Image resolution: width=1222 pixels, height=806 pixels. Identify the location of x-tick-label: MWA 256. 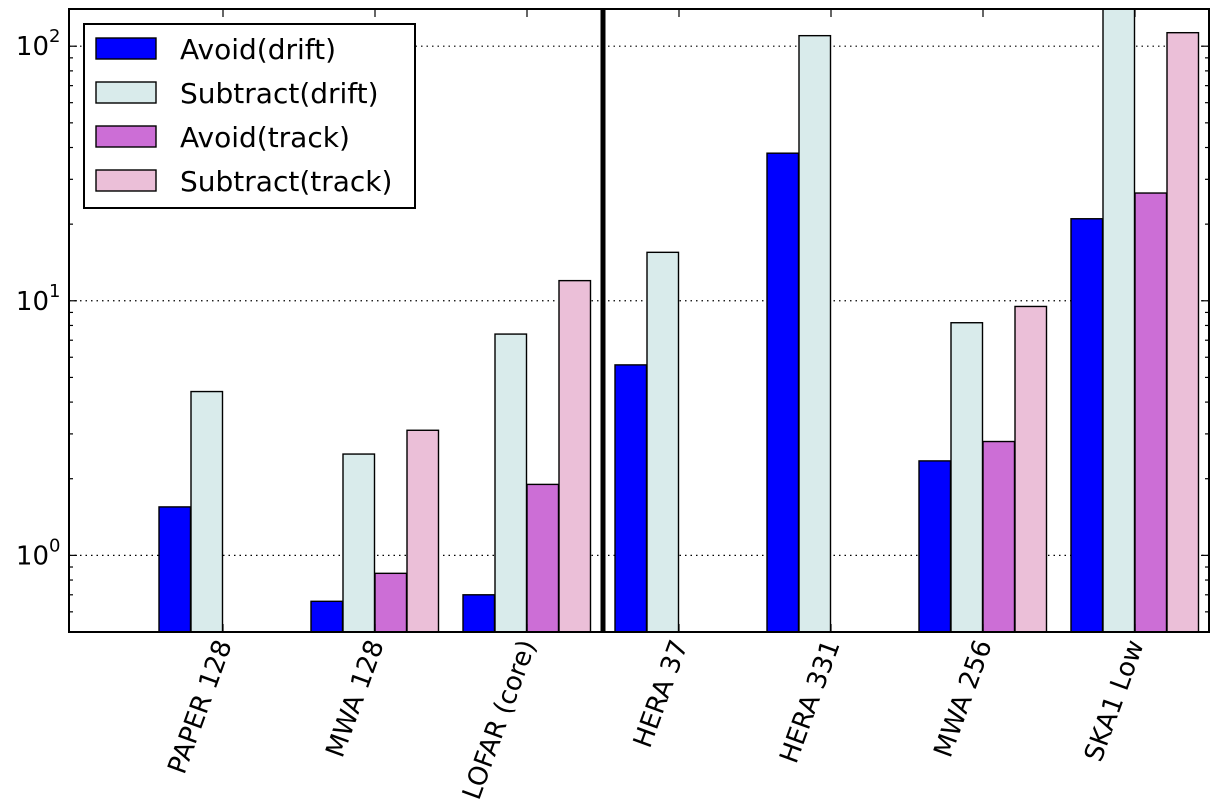
(964, 698).